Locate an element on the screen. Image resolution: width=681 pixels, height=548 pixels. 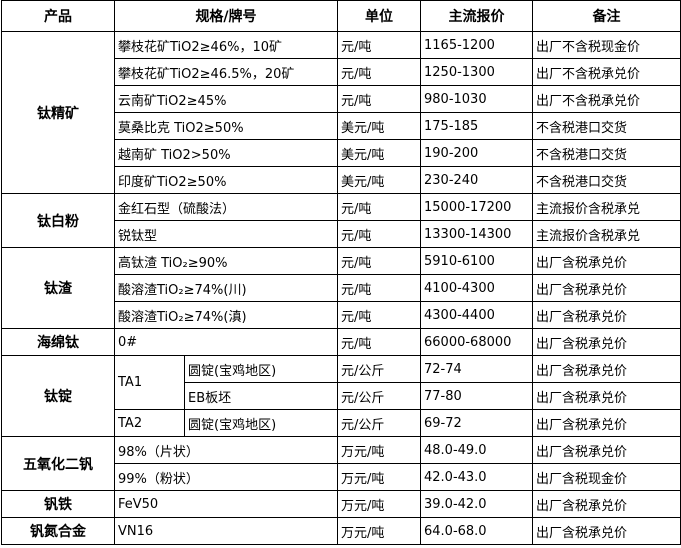
spec-cell: 越南矿 TiO2>50% is located at coordinates (226, 153).